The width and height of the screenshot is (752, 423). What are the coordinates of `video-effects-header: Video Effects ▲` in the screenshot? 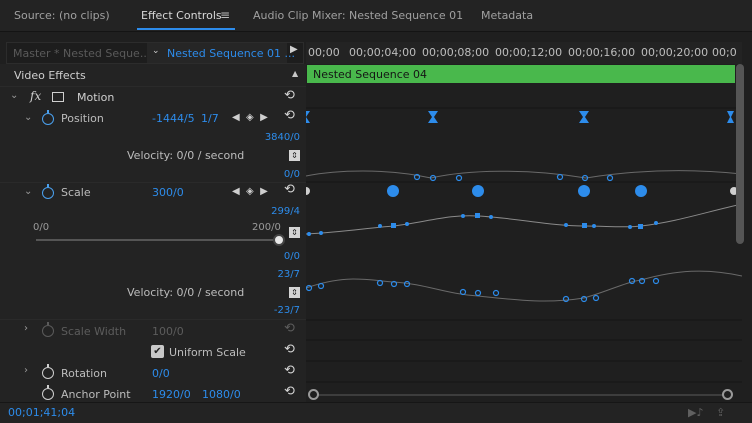 It's located at (153, 74).